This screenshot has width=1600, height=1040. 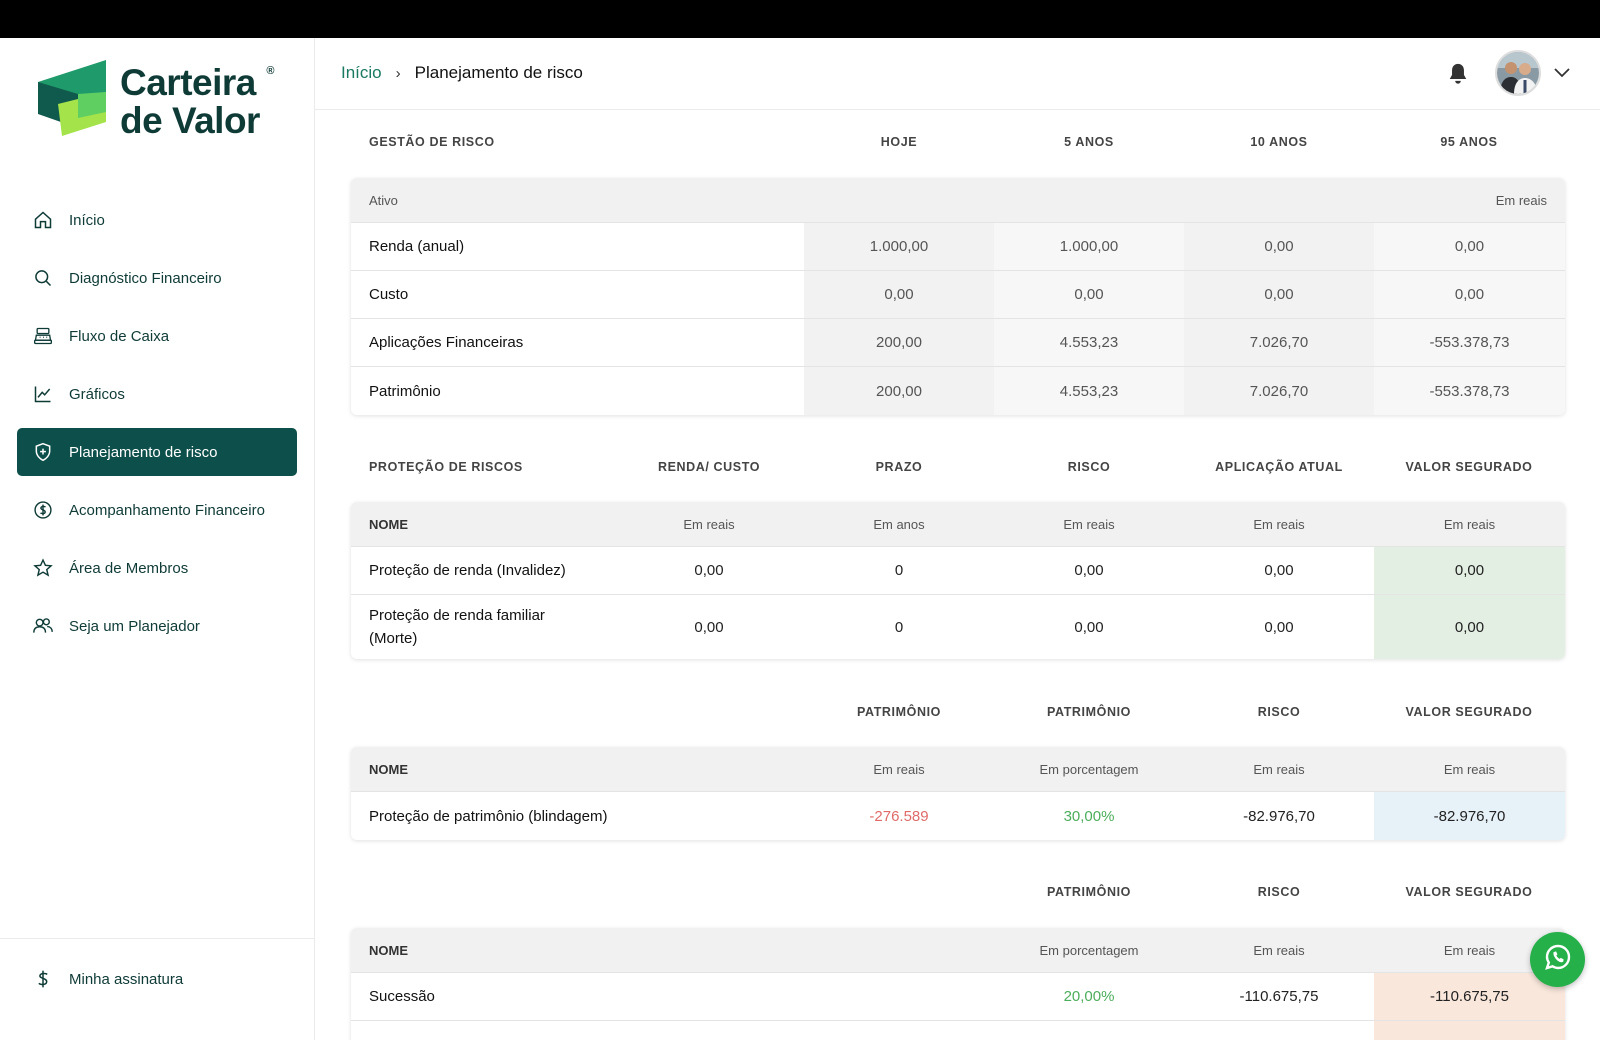 I want to click on sidebar-item-inicio: Início, so click(x=157, y=220).